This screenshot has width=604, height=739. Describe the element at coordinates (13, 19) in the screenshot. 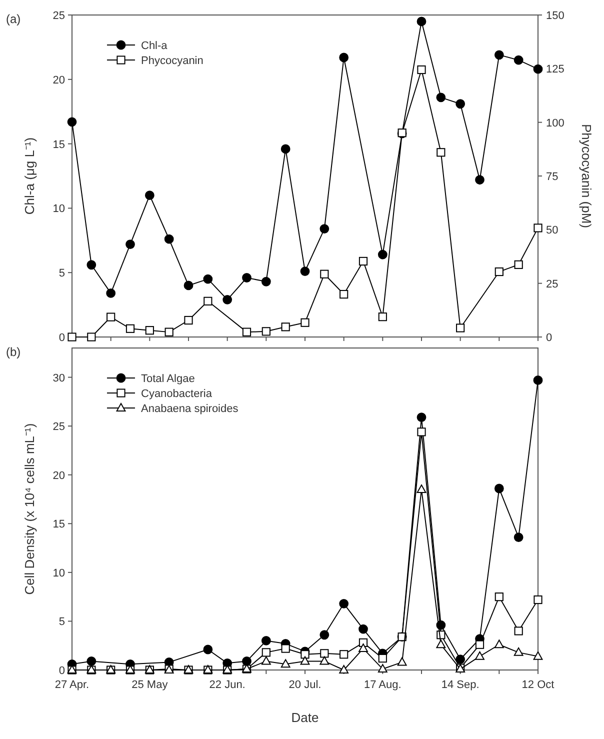

I see `chart-title: (a)` at that location.